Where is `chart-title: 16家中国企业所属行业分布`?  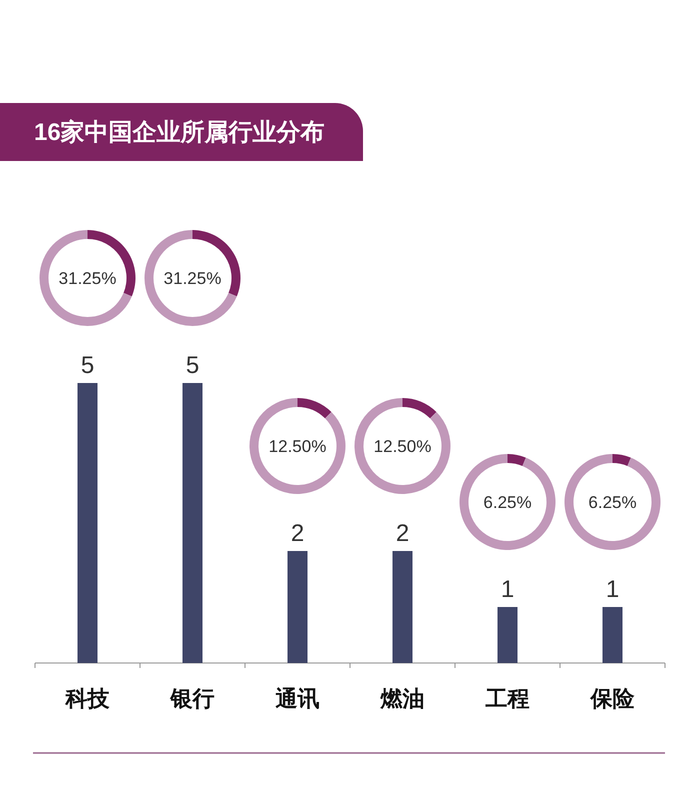 chart-title: 16家中国企业所属行业分布 is located at coordinates (179, 132).